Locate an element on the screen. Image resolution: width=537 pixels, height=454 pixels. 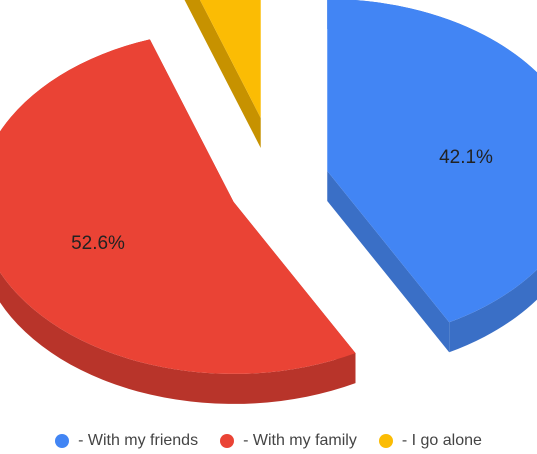
slice-label-1: 52.6% is located at coordinates (98, 243).